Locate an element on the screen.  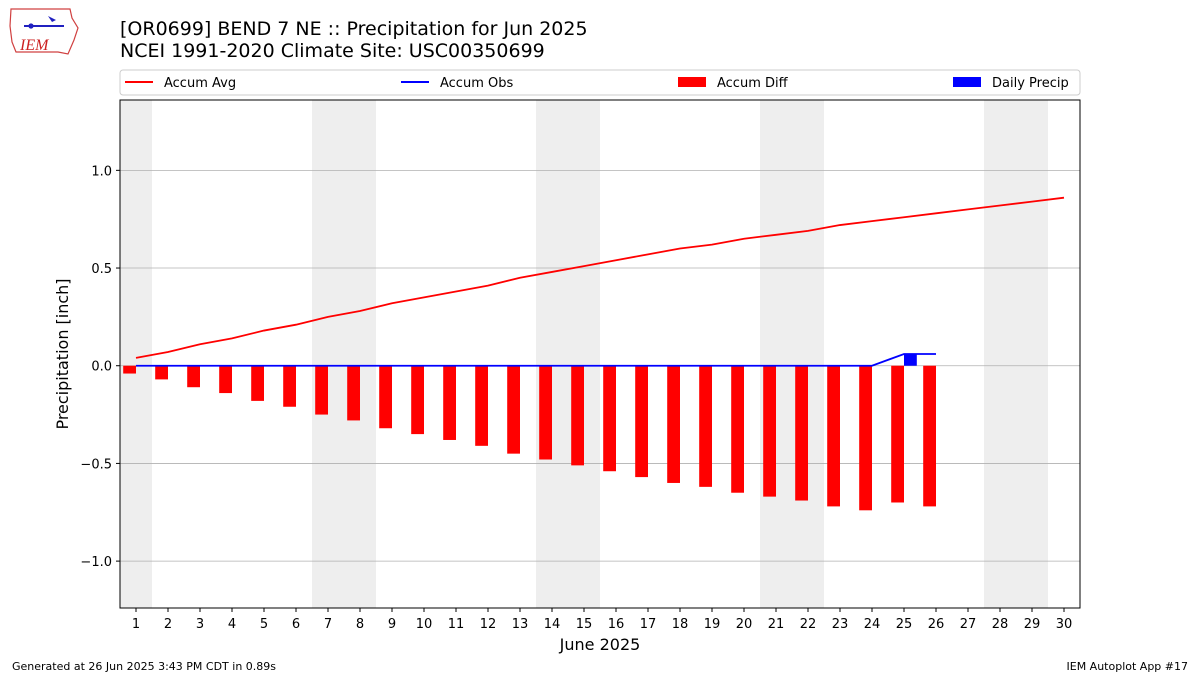
x-tick-label: 4 is located at coordinates (232, 624).